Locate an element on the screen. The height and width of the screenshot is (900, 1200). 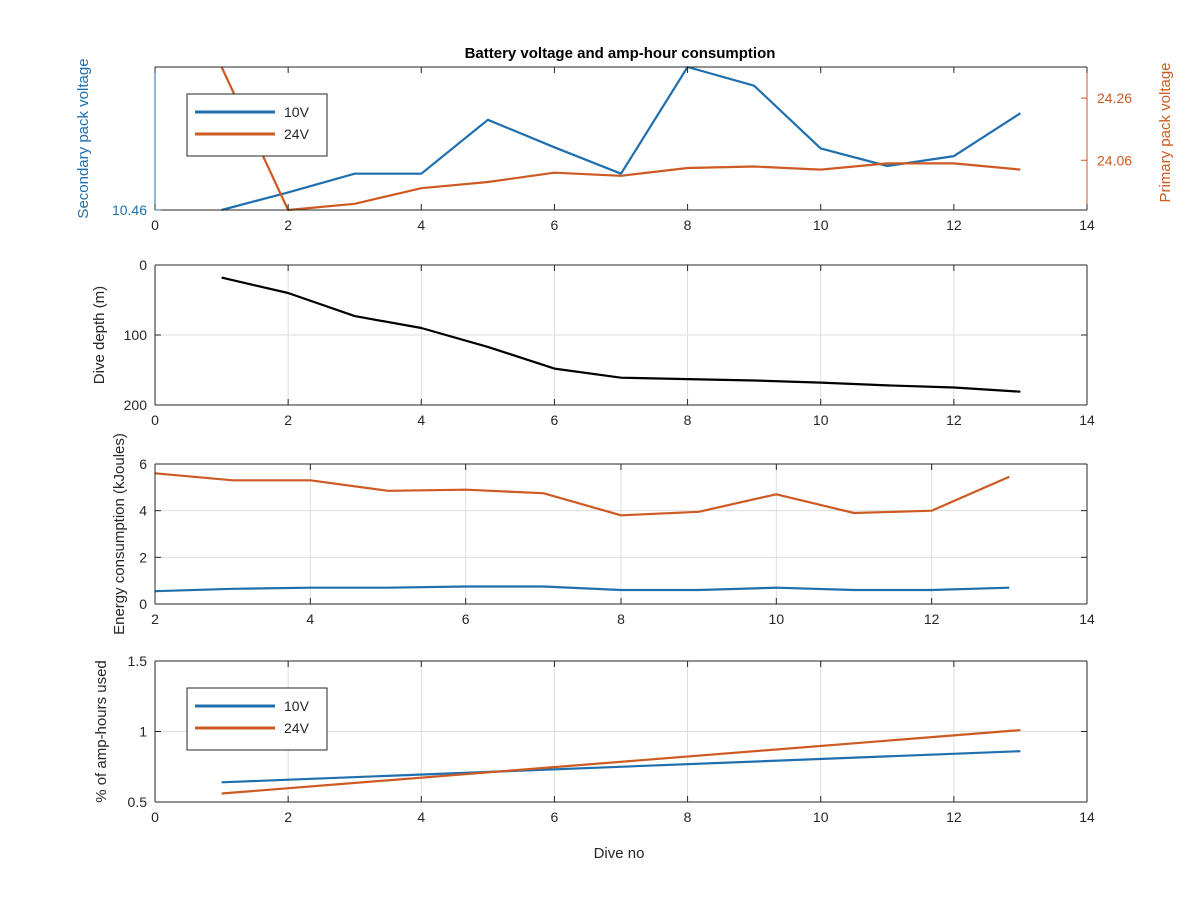
y-axis-label: Dive depth (m) is located at coordinates (99, 335).